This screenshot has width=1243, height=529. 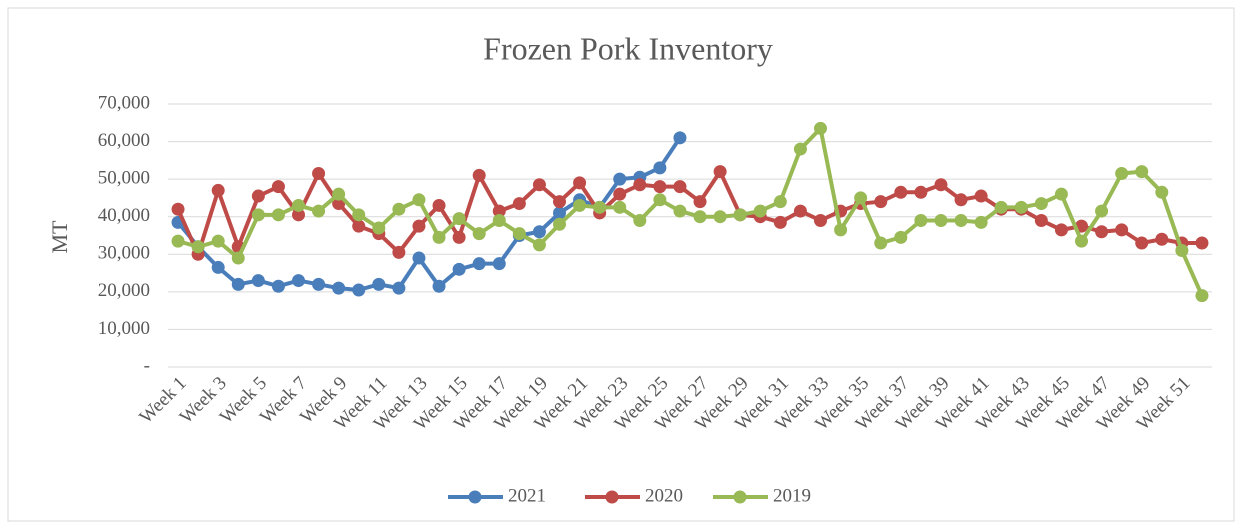 I want to click on y-tick-label: -, so click(x=147, y=365).